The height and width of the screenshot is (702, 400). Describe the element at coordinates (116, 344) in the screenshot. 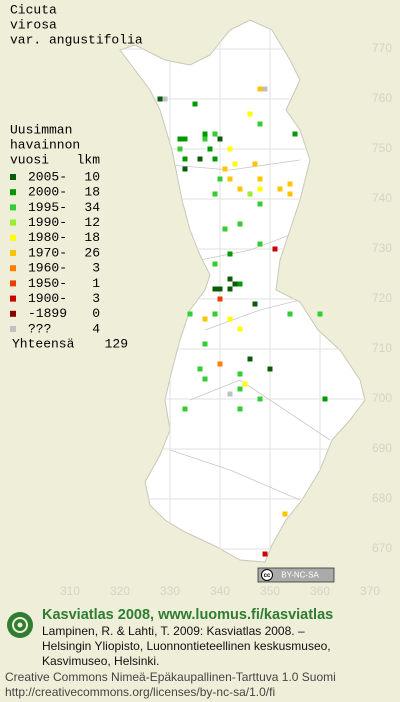

I see `total-count: 129` at that location.